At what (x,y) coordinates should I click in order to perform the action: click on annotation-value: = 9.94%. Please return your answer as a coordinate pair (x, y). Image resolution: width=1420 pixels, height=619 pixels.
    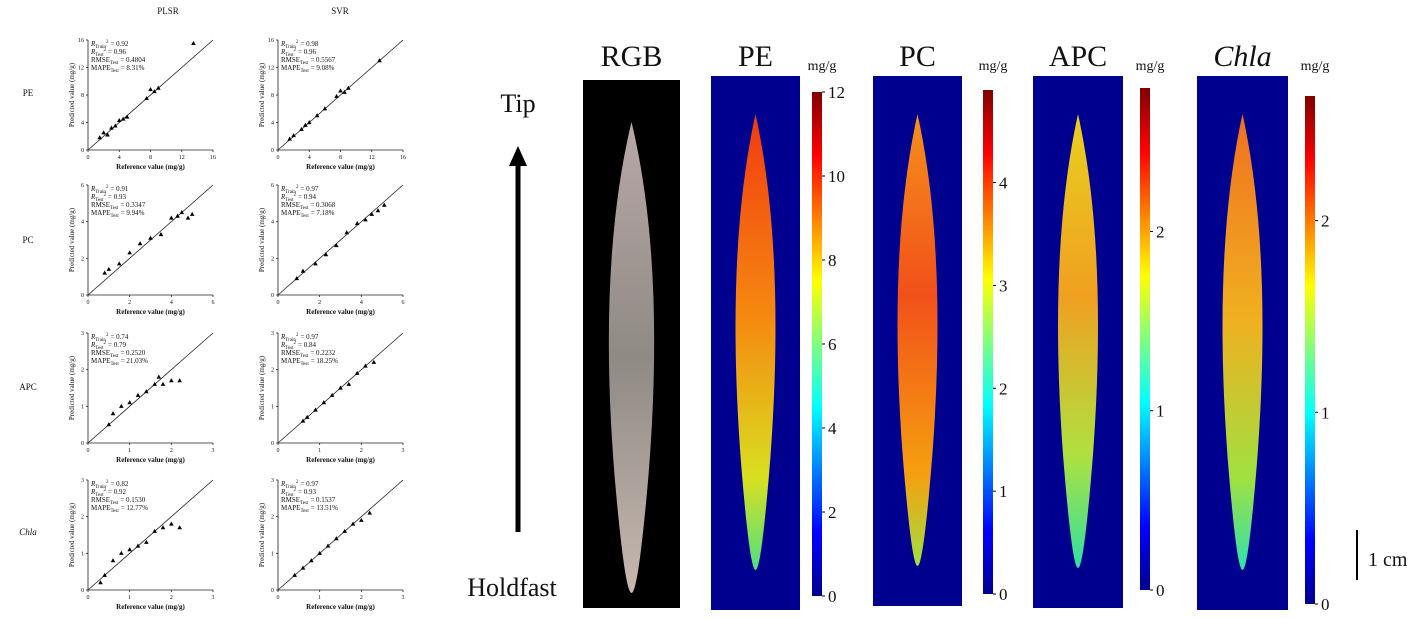
    Looking at the image, I should click on (133, 213).